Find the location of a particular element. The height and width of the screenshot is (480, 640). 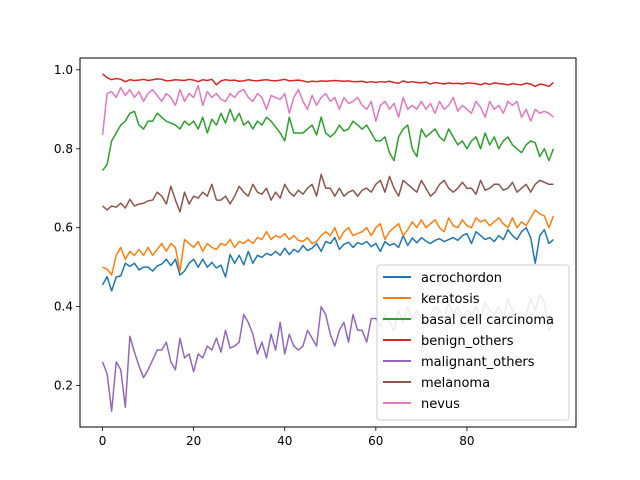

x-tick-label: 40 is located at coordinates (284, 441).